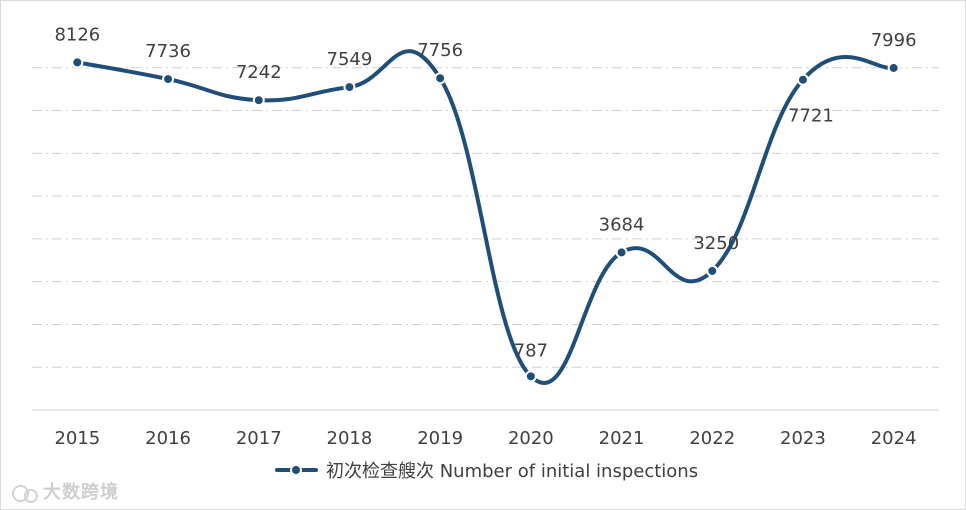 The height and width of the screenshot is (510, 966). I want to click on x-tick-2017: 2017, so click(259, 438).